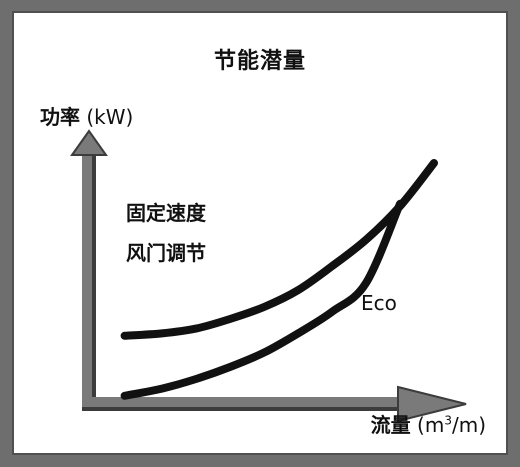 This screenshot has width=520, height=467. I want to click on y-axis-arrowhead, so click(89, 142).